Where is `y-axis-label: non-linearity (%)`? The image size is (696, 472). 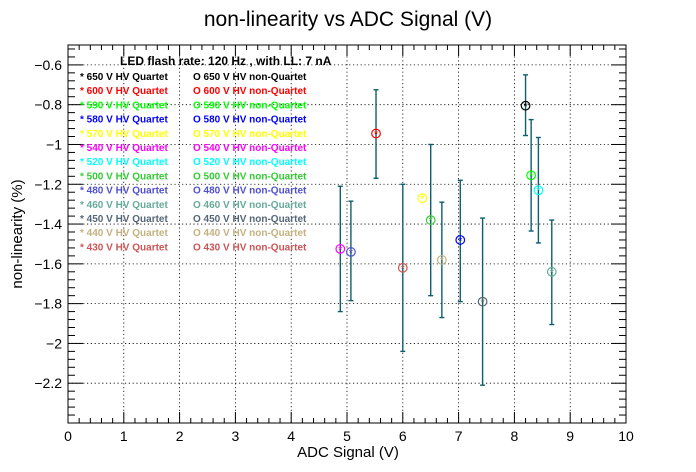
y-axis-label: non-linearity (%) is located at coordinates (17, 233).